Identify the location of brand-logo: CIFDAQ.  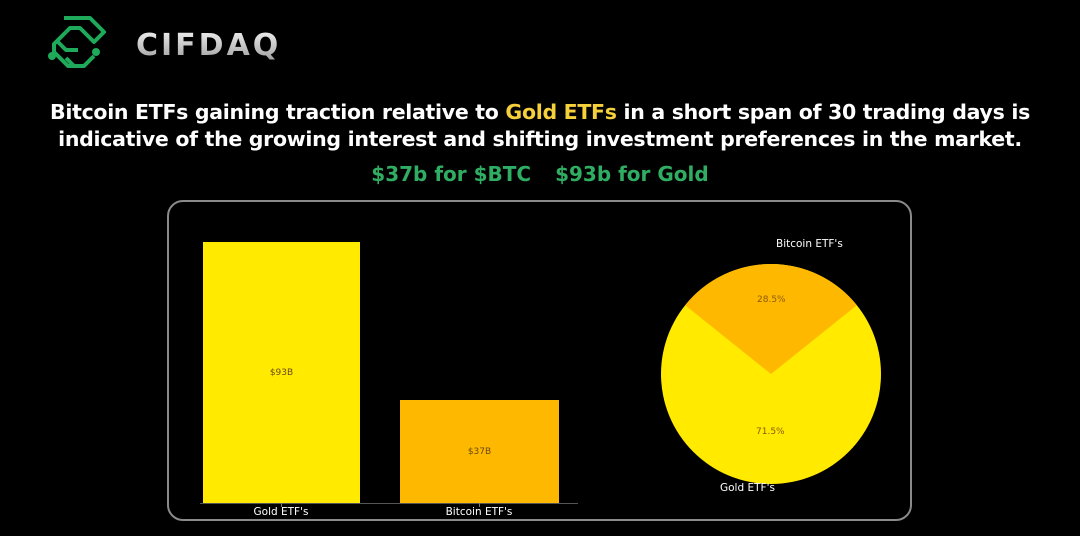
(162, 45).